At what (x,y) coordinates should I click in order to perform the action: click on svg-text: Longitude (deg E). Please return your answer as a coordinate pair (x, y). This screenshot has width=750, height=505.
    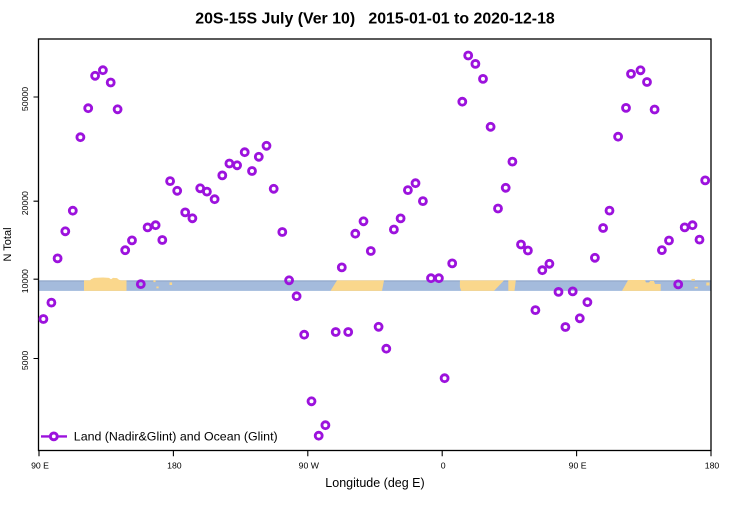
    Looking at the image, I should click on (374, 483).